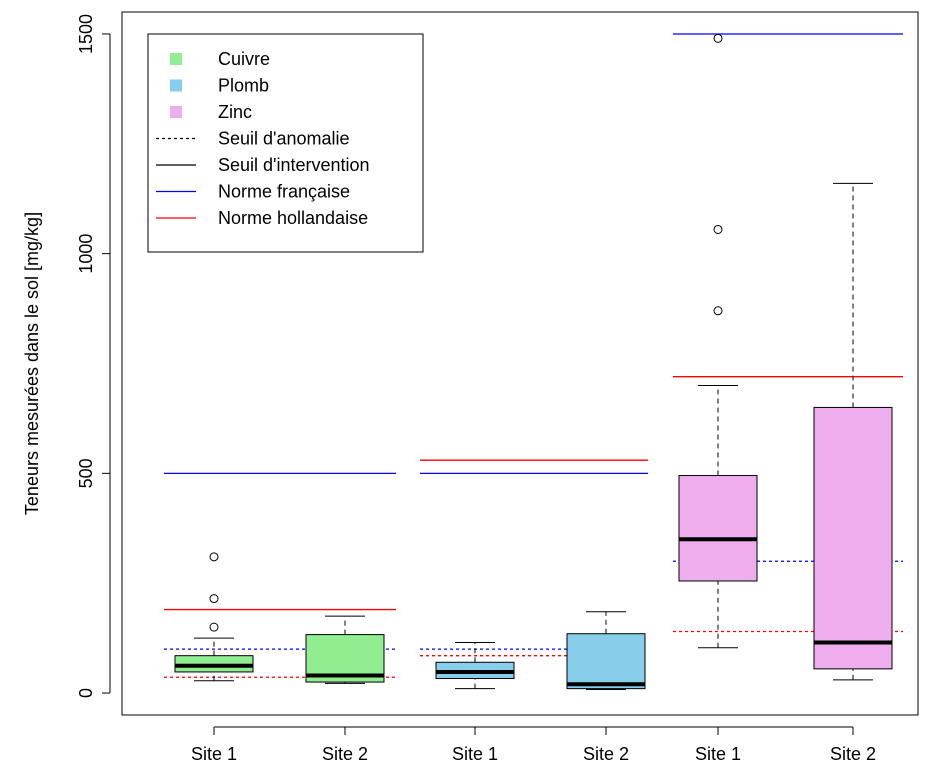 This screenshot has height=768, width=935. Describe the element at coordinates (293, 218) in the screenshot. I see `legend-label: Norme hollandaise` at that location.